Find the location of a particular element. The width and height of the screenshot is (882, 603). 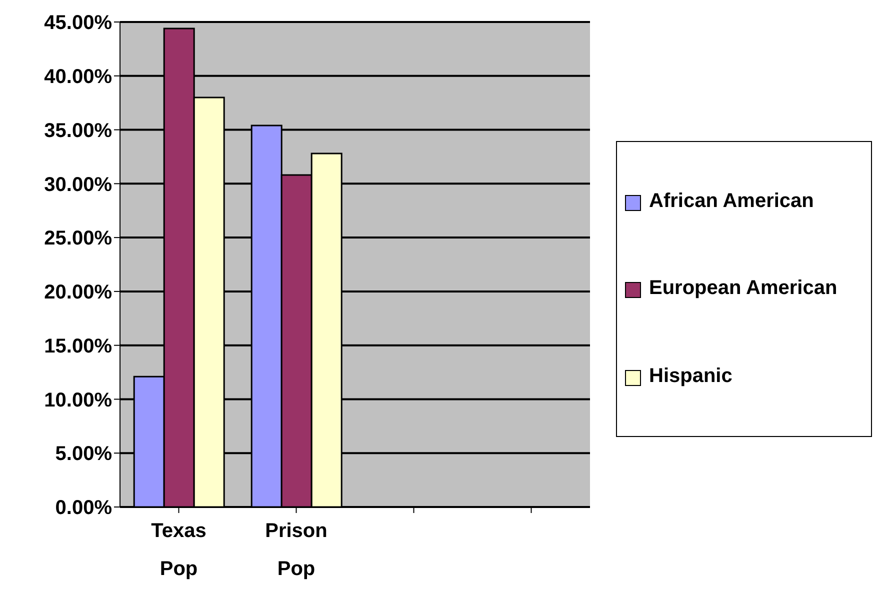

legend-label: African American is located at coordinates (732, 202).